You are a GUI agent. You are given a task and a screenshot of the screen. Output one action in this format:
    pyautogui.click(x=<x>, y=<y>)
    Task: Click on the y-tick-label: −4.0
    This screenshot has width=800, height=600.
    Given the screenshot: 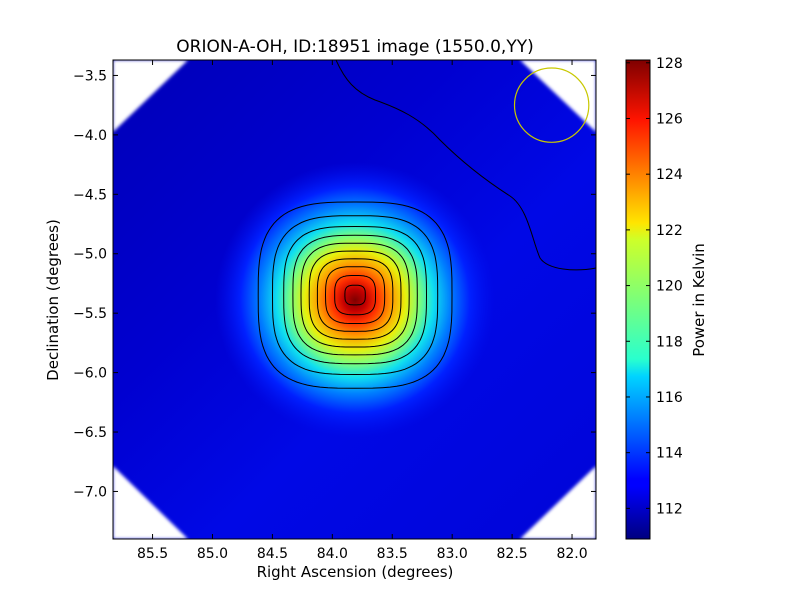 What is the action you would take?
    pyautogui.click(x=90, y=136)
    